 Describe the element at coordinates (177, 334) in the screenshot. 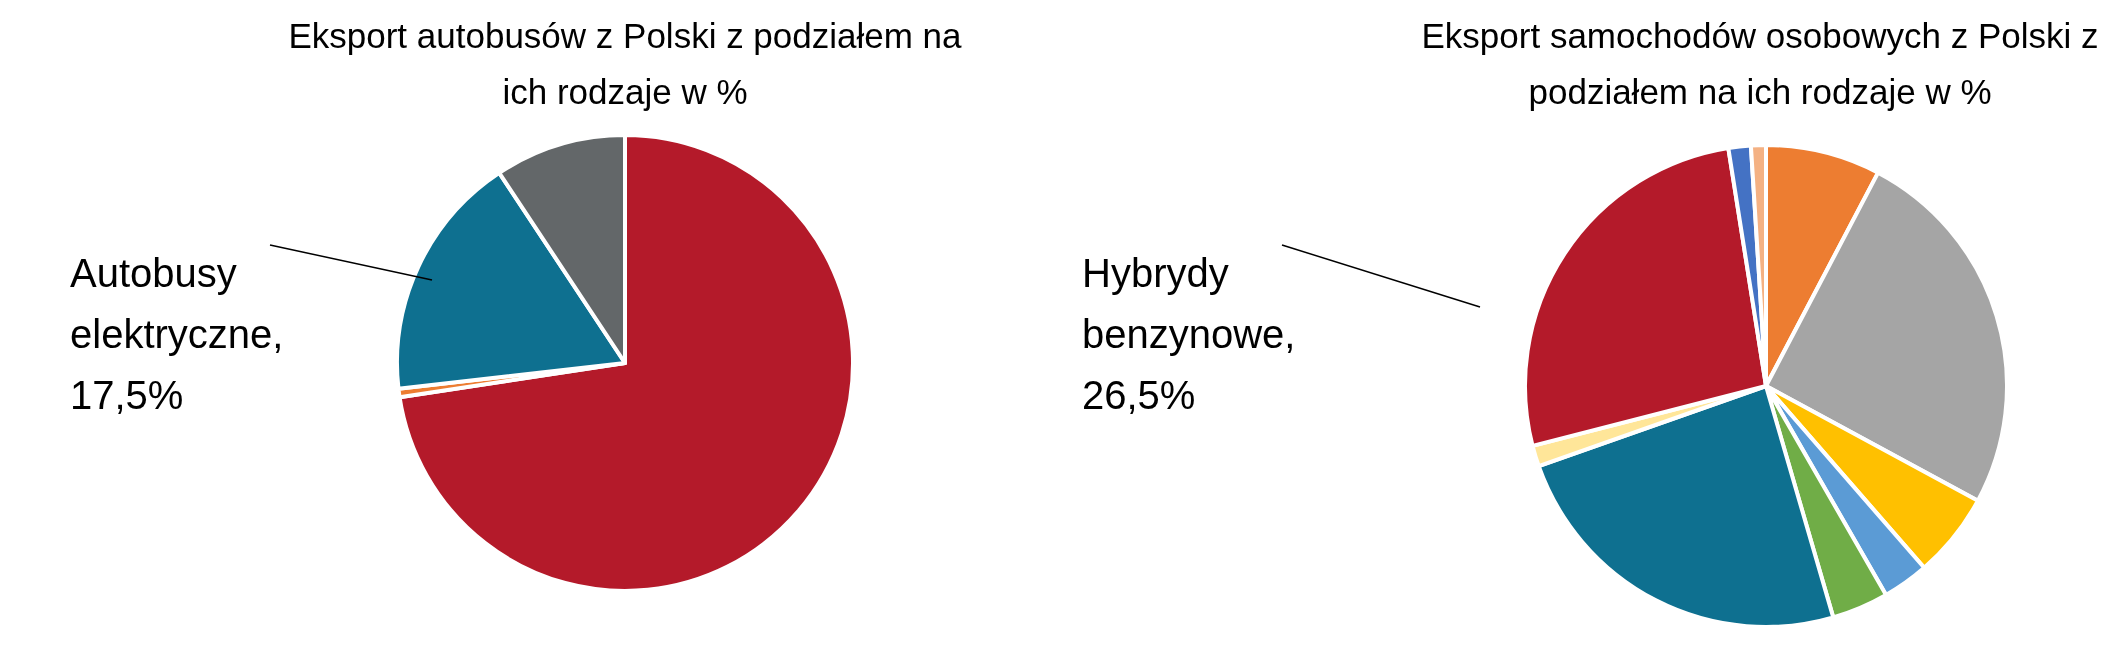

I see `text: Autobusy elektryczne, 17,5%` at that location.